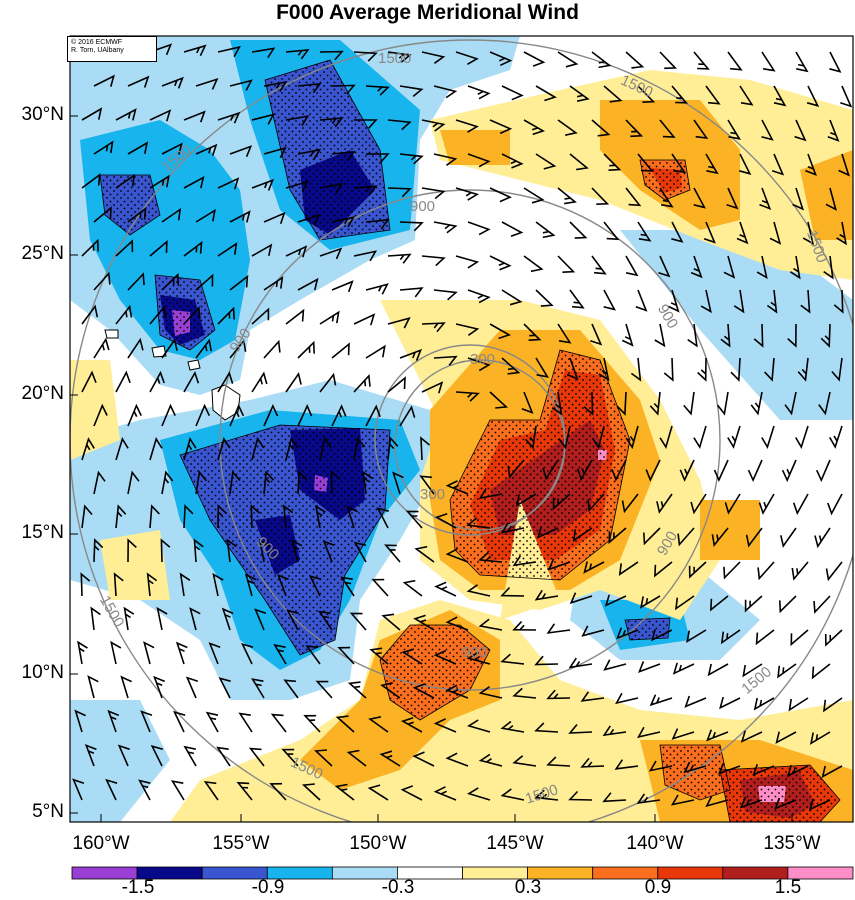 This screenshot has height=900, width=855. I want to click on colorbar-swatch, so click(820, 873).